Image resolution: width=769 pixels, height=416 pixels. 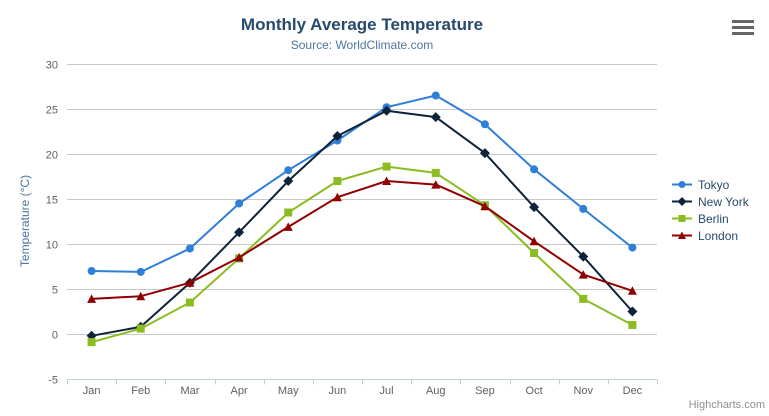 I want to click on x-axis-tick-label: Apr, so click(x=239, y=391).